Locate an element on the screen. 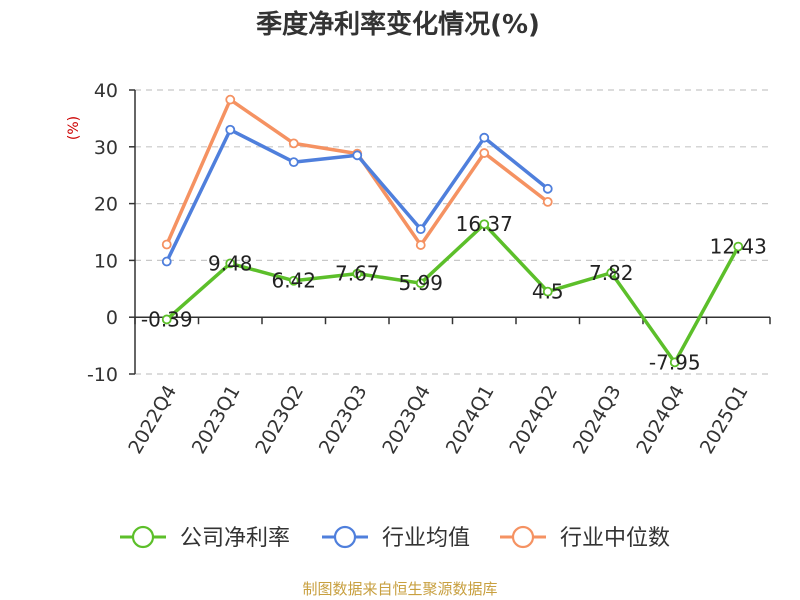 The height and width of the screenshot is (600, 800). data-label: 9.48 is located at coordinates (230, 263).